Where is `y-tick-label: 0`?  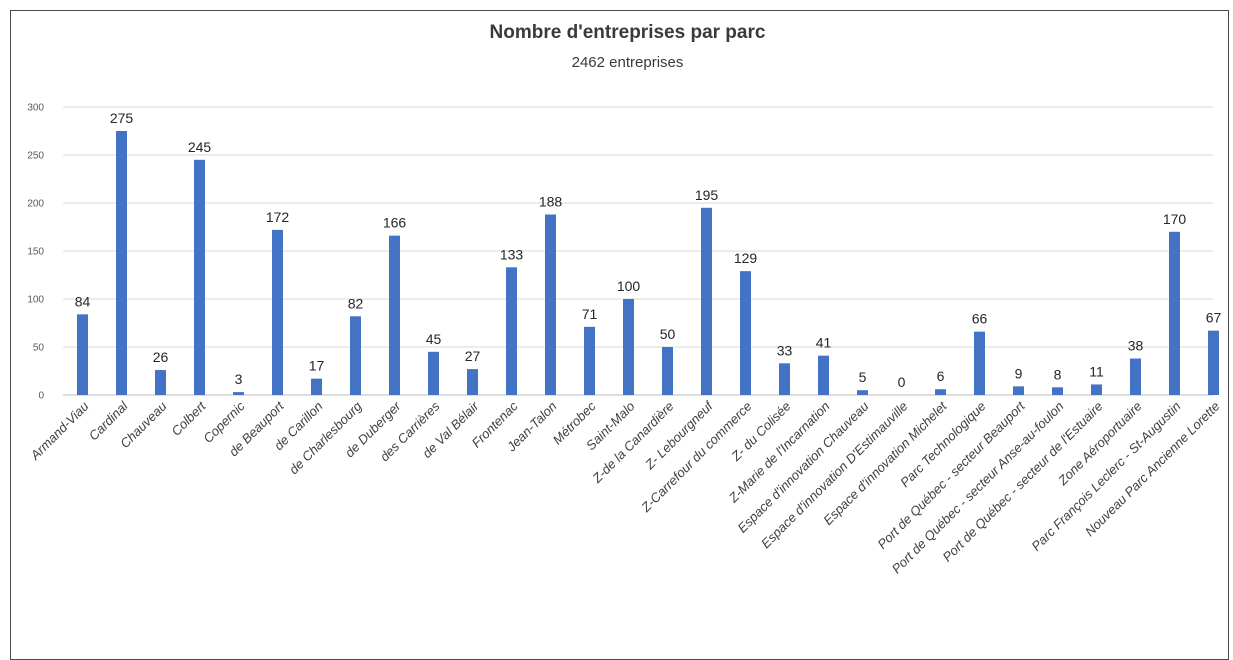 y-tick-label: 0 is located at coordinates (41, 396).